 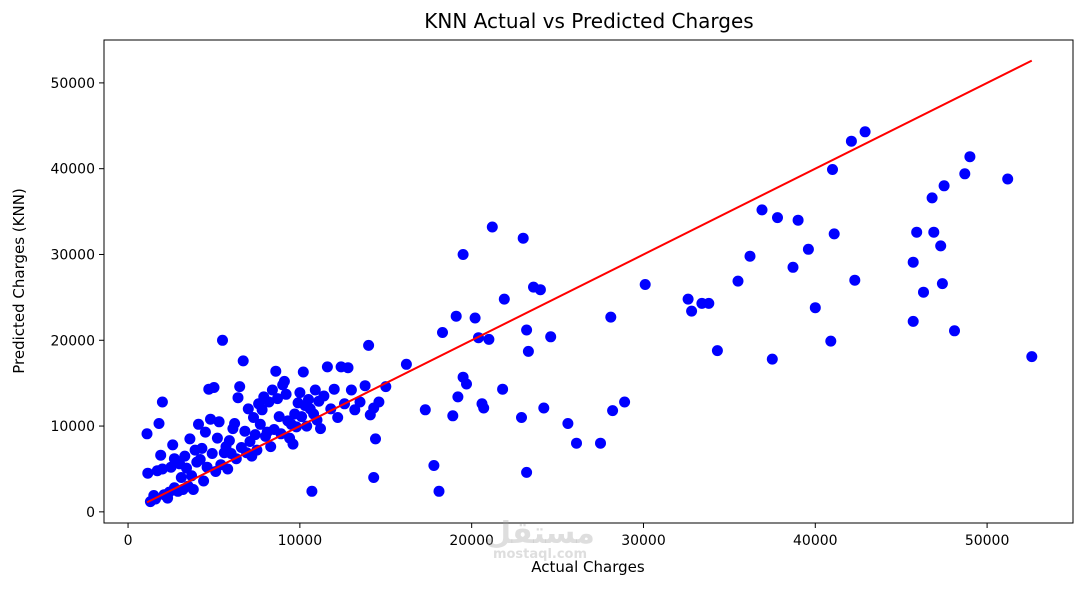 What do you see at coordinates (643, 541) in the screenshot?
I see `x-tick-label: 30000` at bounding box center [643, 541].